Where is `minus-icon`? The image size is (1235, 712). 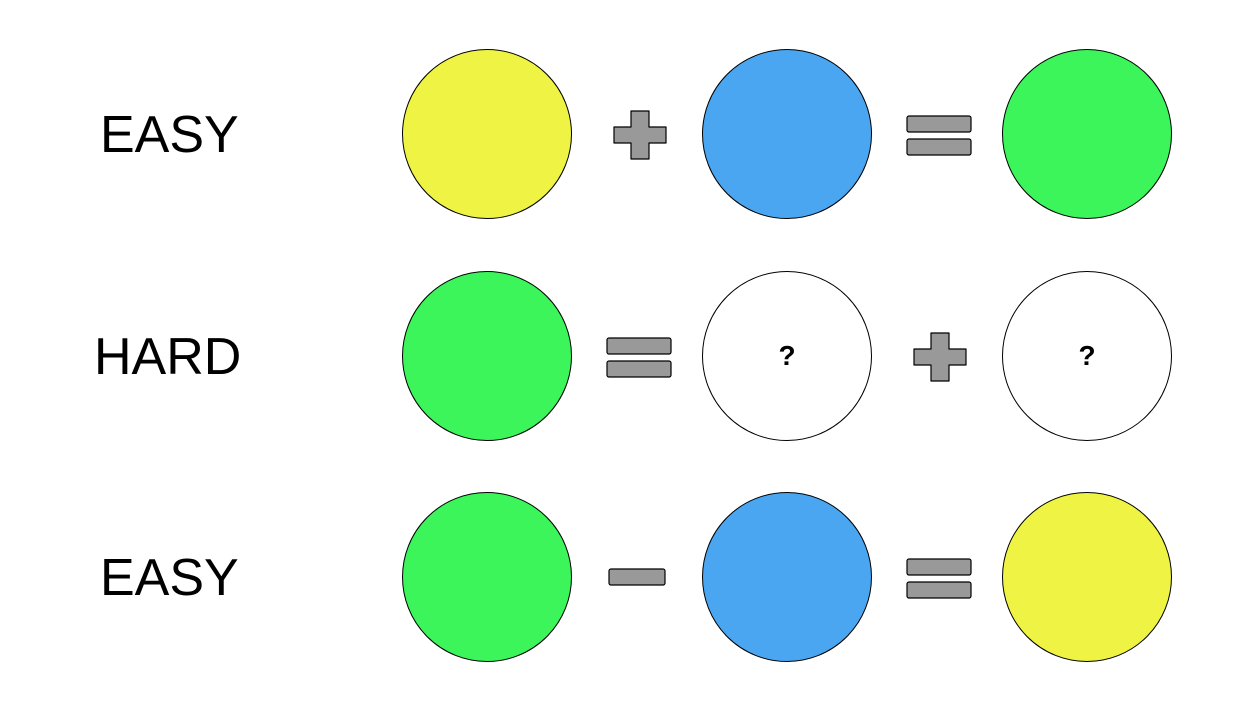 minus-icon is located at coordinates (640, 578).